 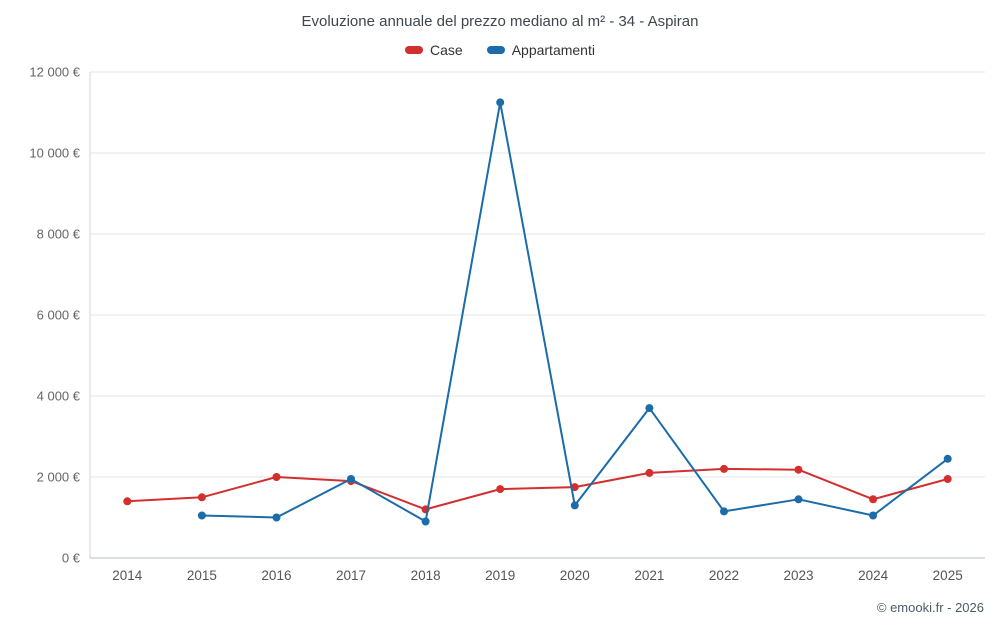 I want to click on chart-legend: Case Appartamenti, so click(x=500, y=50).